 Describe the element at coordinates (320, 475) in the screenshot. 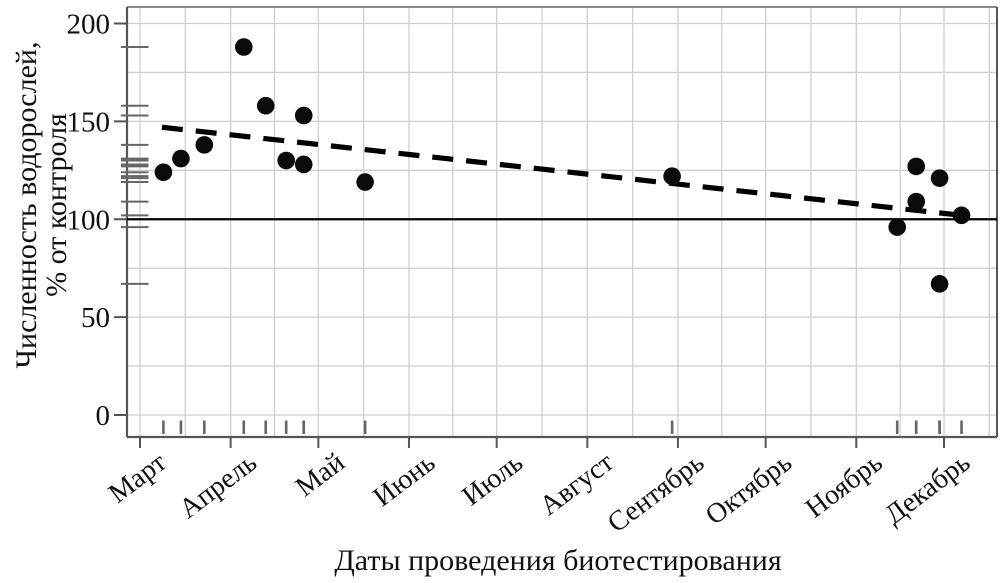

I see `x-tick-label-month: Май` at that location.